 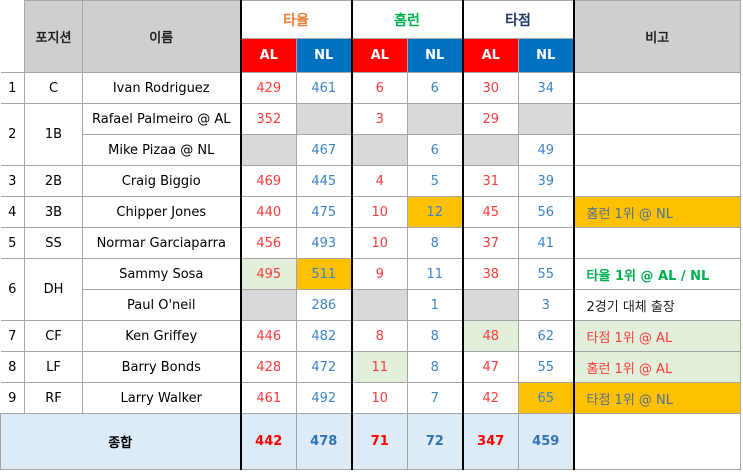 What do you see at coordinates (546, 181) in the screenshot?
I see `stat-cell: 39` at bounding box center [546, 181].